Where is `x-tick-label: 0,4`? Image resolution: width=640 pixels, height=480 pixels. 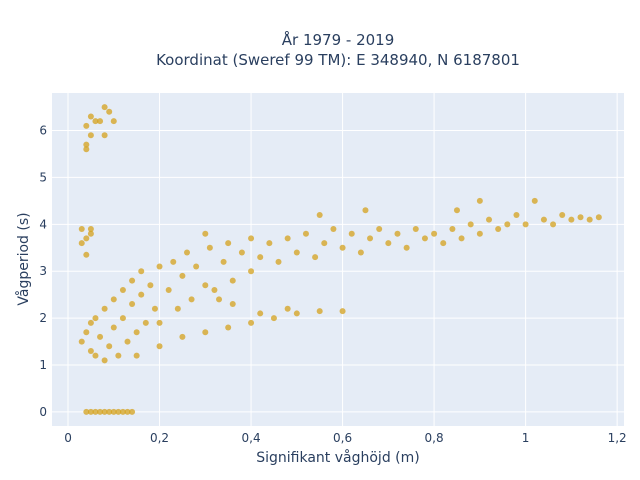 x-tick-label: 0,4 is located at coordinates (251, 438).